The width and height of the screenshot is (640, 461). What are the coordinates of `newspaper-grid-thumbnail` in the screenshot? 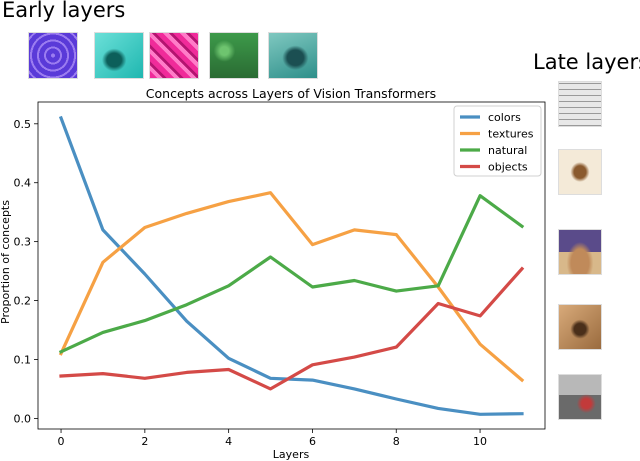 It's located at (580, 104).